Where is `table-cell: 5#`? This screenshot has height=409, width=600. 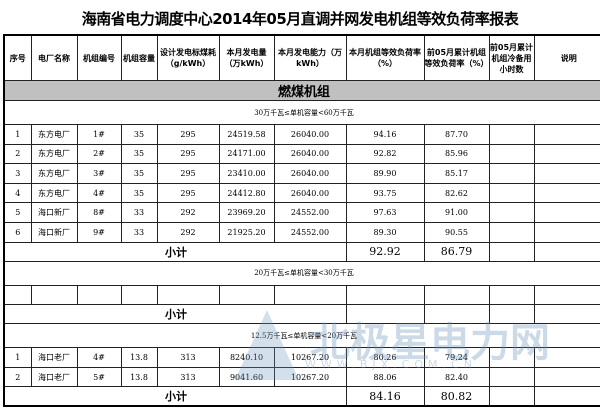
table-cell: 5# is located at coordinates (99, 377).